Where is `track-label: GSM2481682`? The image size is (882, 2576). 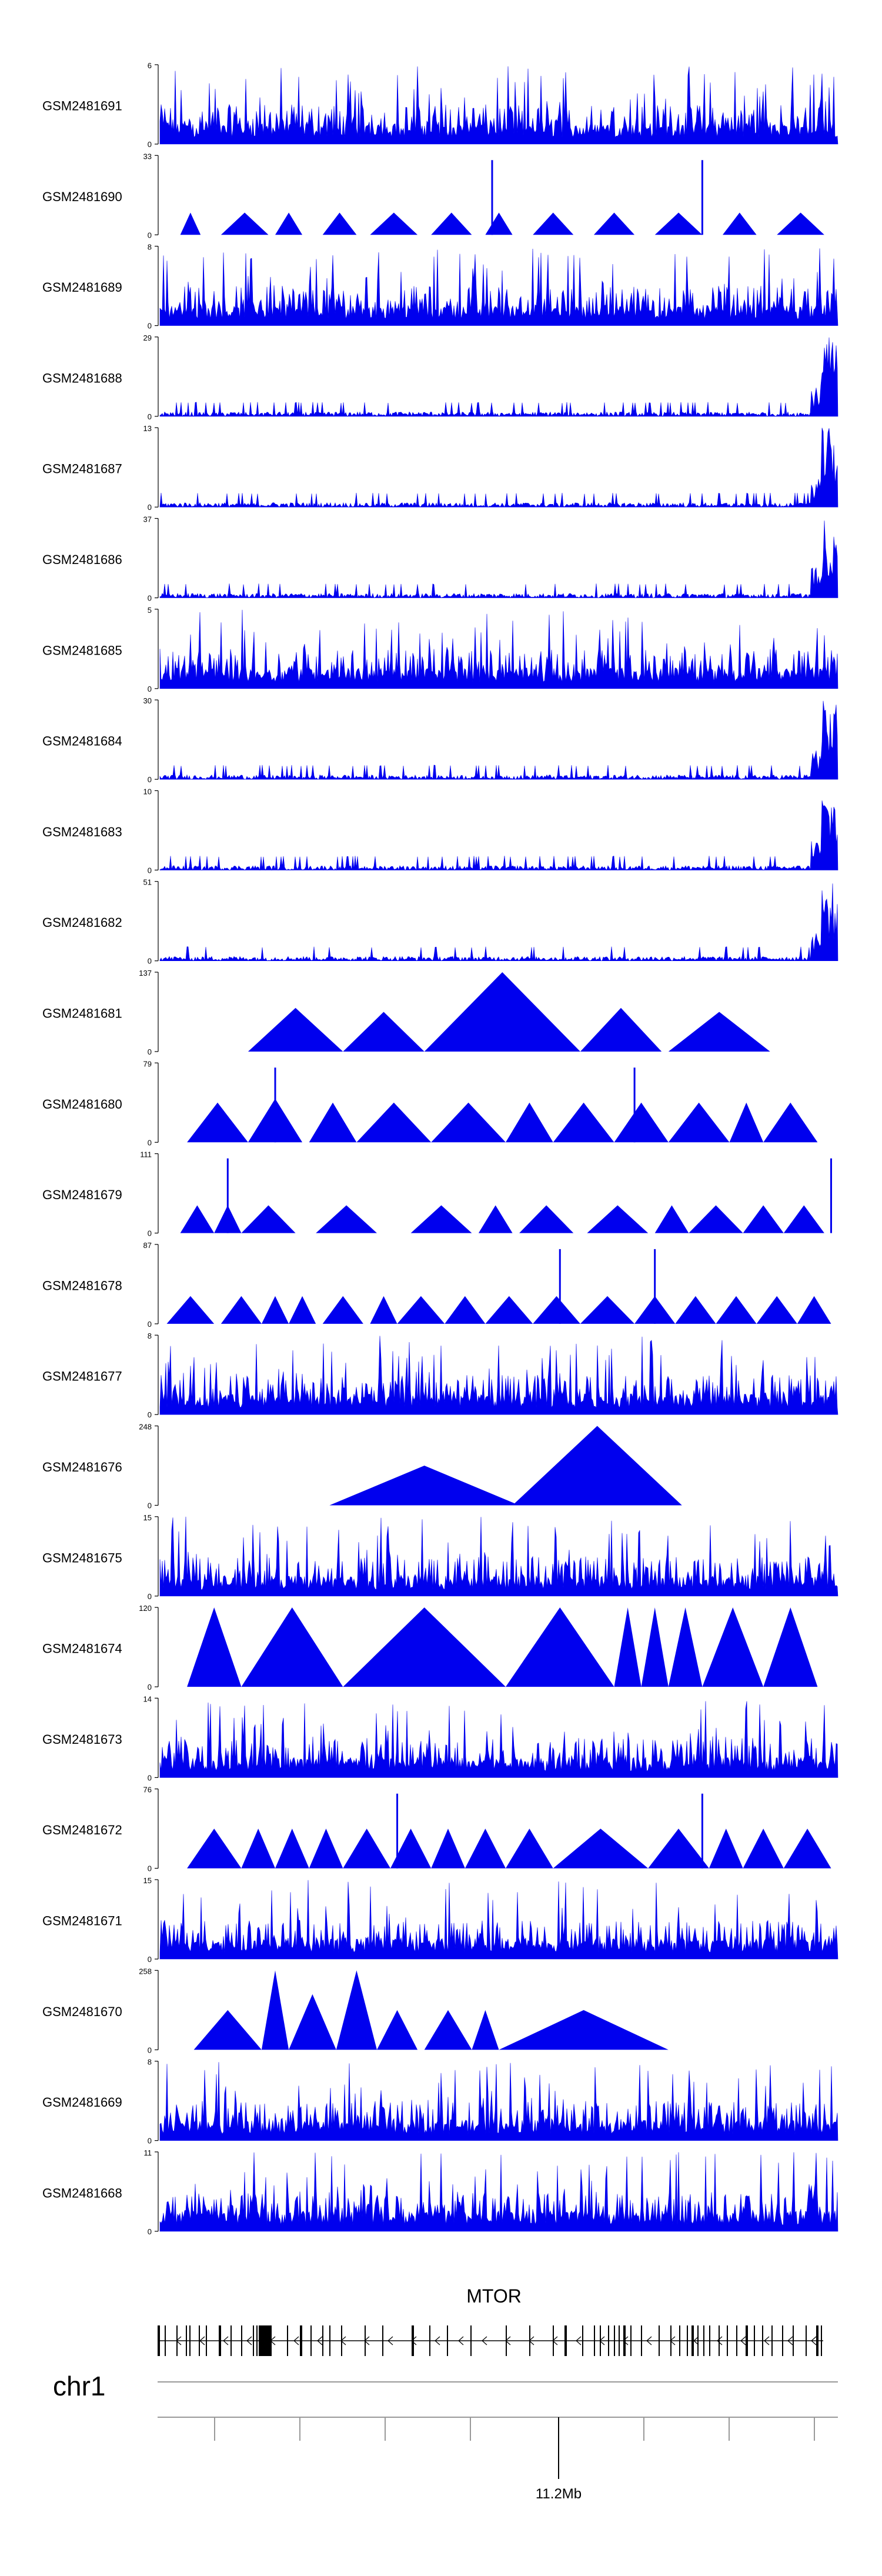 track-label: GSM2481682 is located at coordinates (82, 922).